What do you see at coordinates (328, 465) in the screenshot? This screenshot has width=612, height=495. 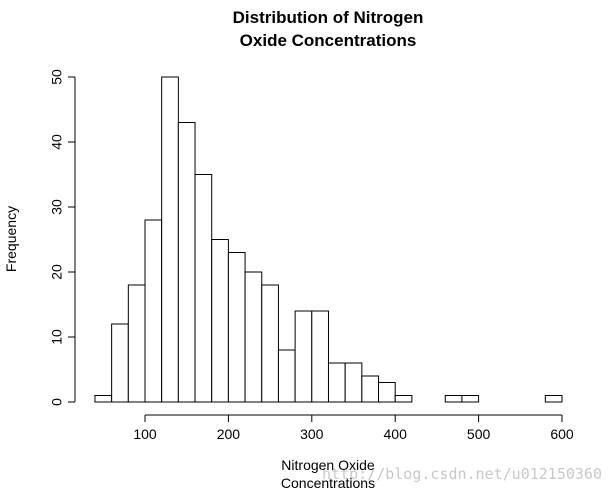 I see `x-axis-label-line-1: Nitrogen Oxide` at bounding box center [328, 465].